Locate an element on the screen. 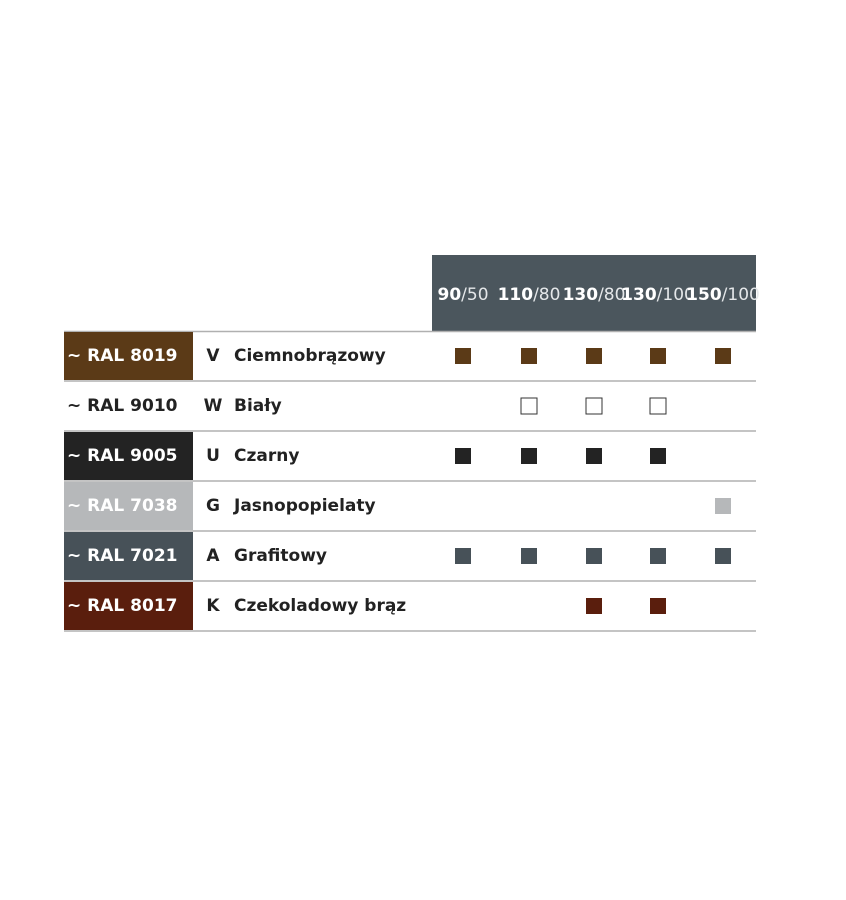 The image size is (846, 900). ral-label: ~ RAL 7038 is located at coordinates (122, 506).